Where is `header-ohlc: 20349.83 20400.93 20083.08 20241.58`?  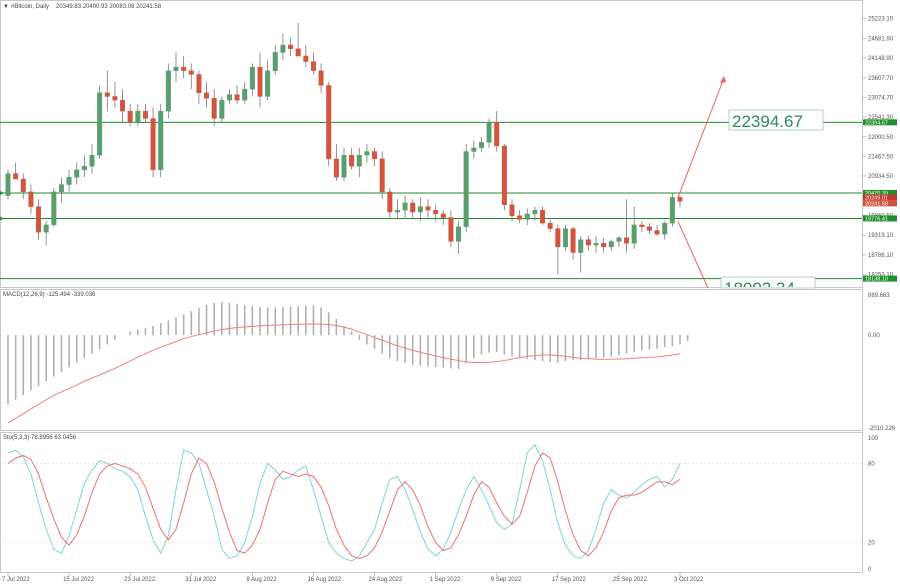
header-ohlc: 20349.83 20400.93 20083.08 20241.58 is located at coordinates (109, 7).